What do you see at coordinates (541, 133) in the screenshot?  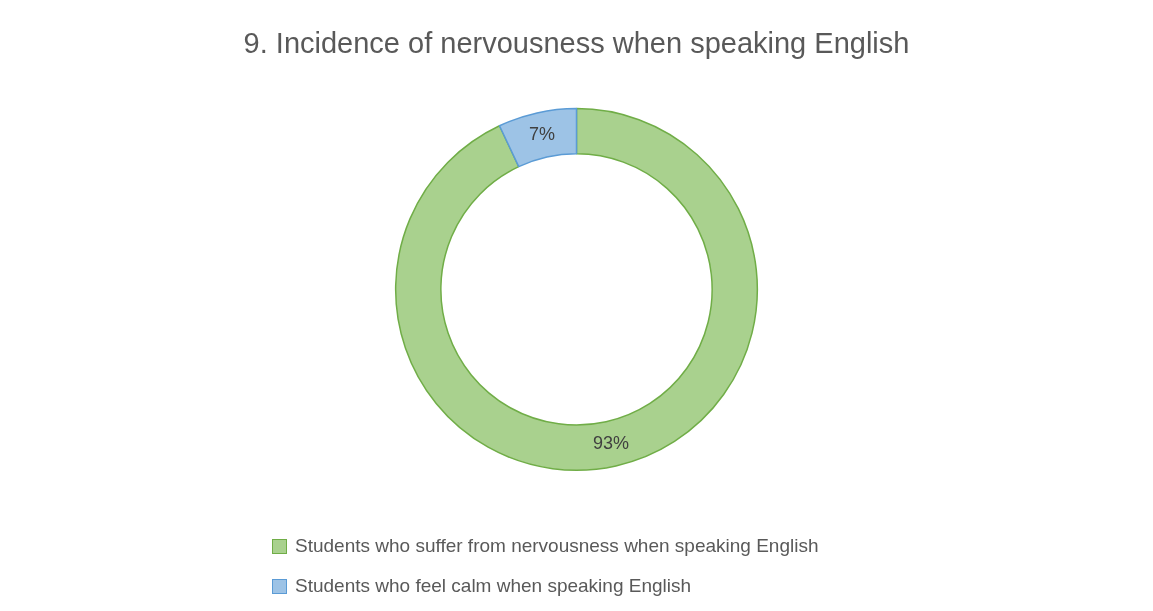 I see `data-label: 7%` at bounding box center [541, 133].